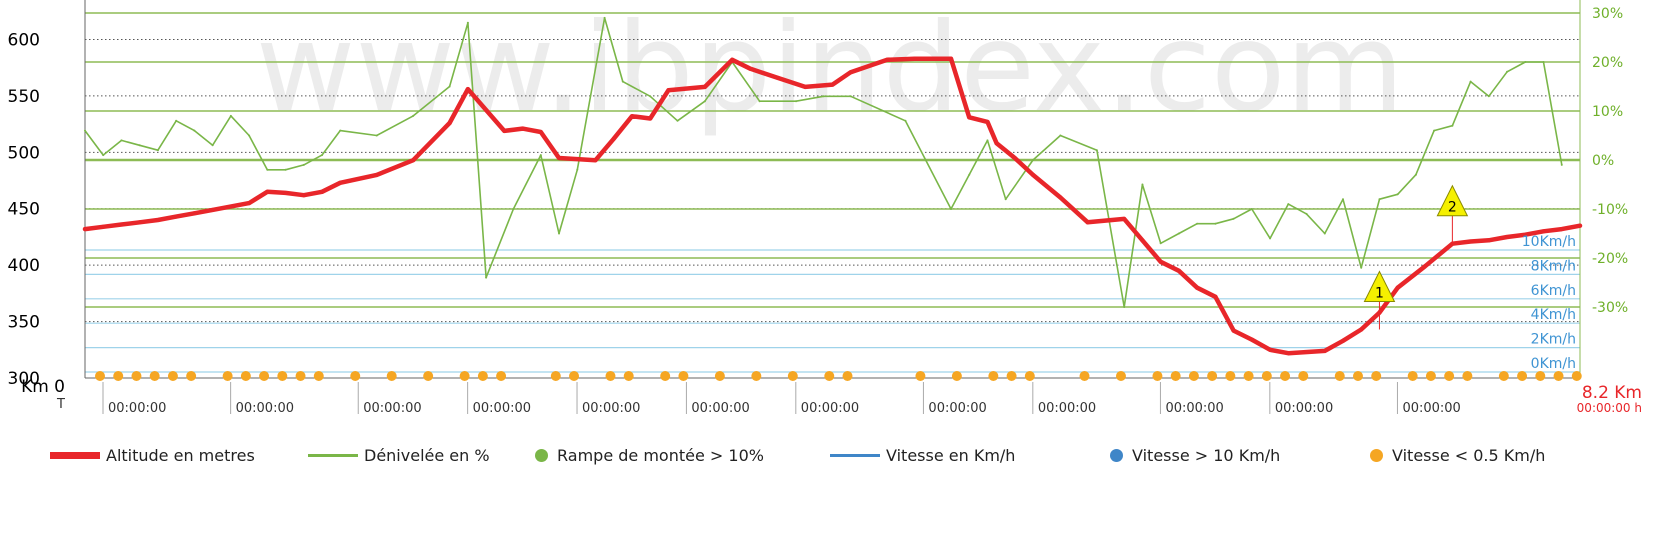 The image size is (1678, 560). I want to click on legend-item-vitesse-low: Vitesse < 0.5 Km/h, so click(1457, 455).